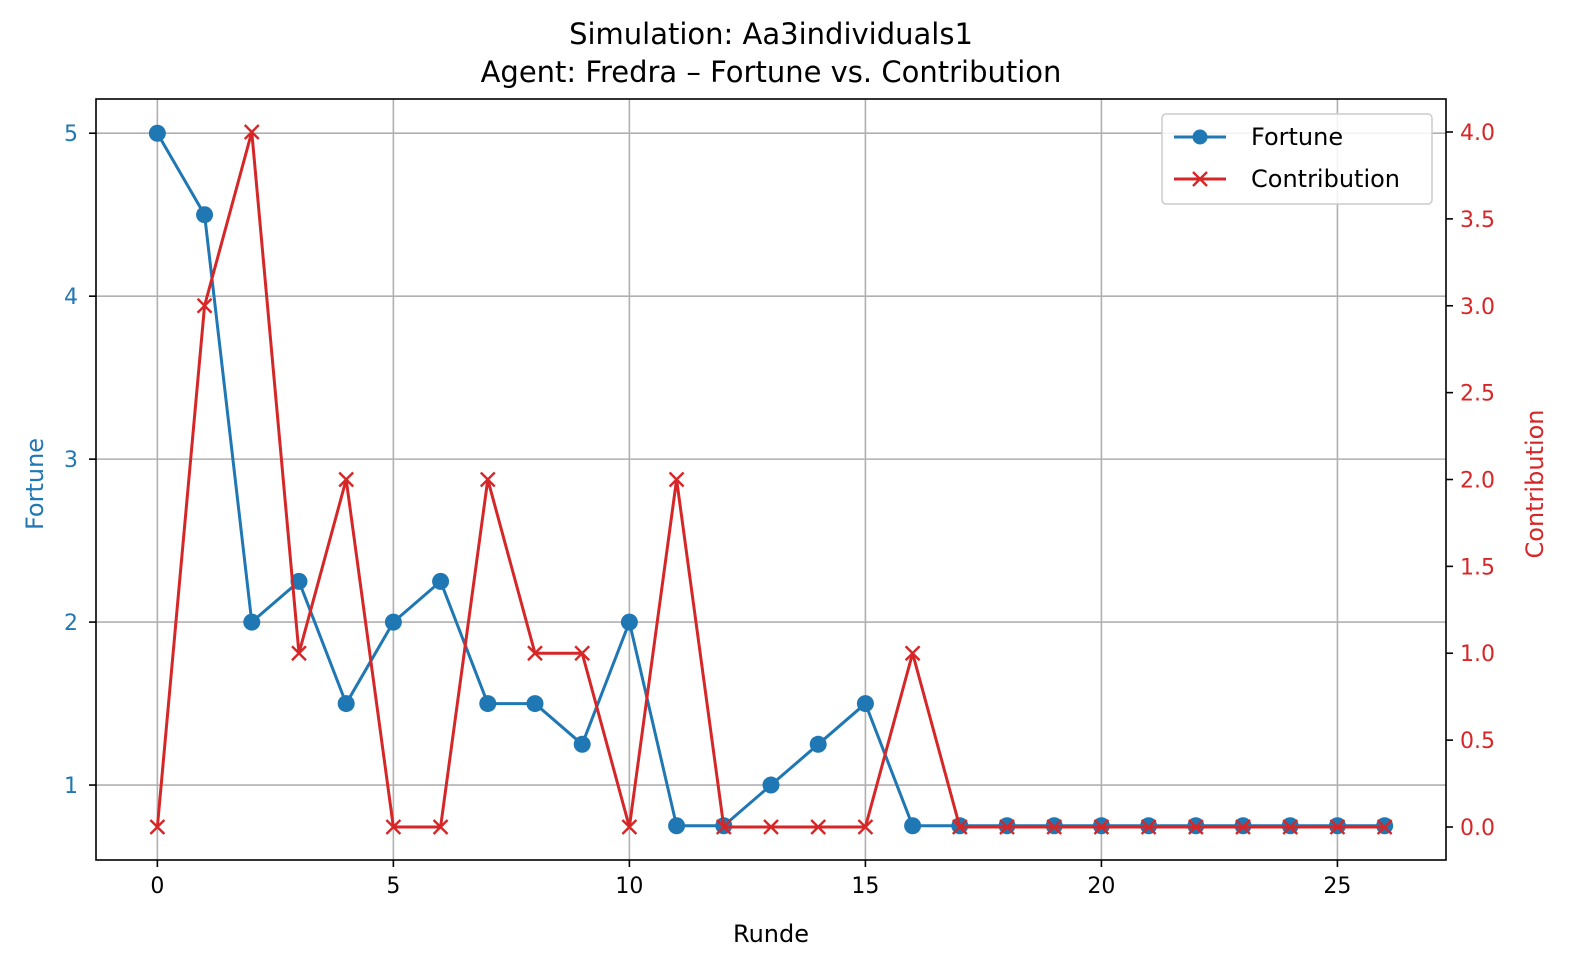 The image size is (1580, 974). What do you see at coordinates (1535, 483) in the screenshot?
I see `y-axis-right-label: Contribution` at bounding box center [1535, 483].